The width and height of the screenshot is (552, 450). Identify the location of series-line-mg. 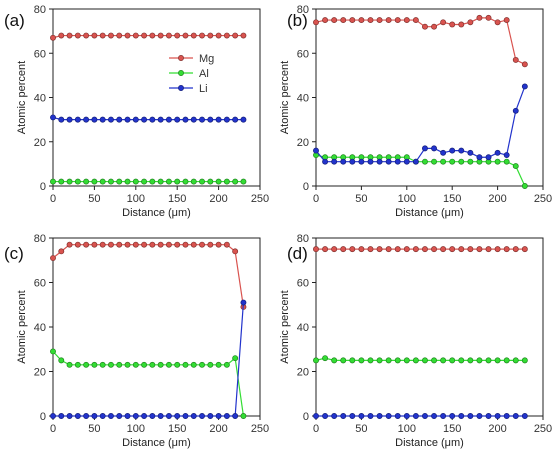
(420, 41).